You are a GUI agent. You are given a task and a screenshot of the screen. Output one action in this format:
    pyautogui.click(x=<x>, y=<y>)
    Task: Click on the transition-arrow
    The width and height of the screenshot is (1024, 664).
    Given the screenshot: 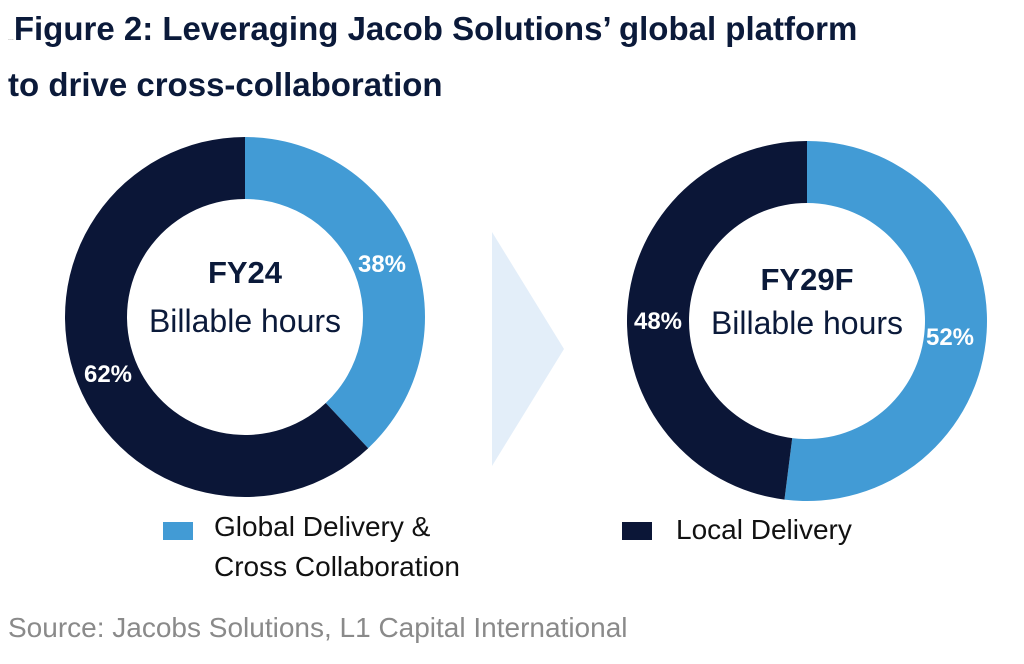 What is the action you would take?
    pyautogui.click(x=528, y=349)
    